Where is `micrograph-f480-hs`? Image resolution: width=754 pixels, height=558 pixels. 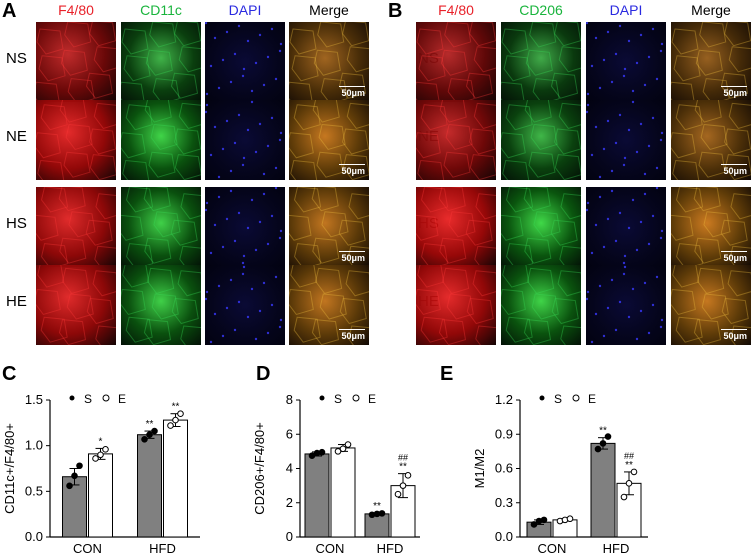 micrograph-f480-hs is located at coordinates (76, 227).